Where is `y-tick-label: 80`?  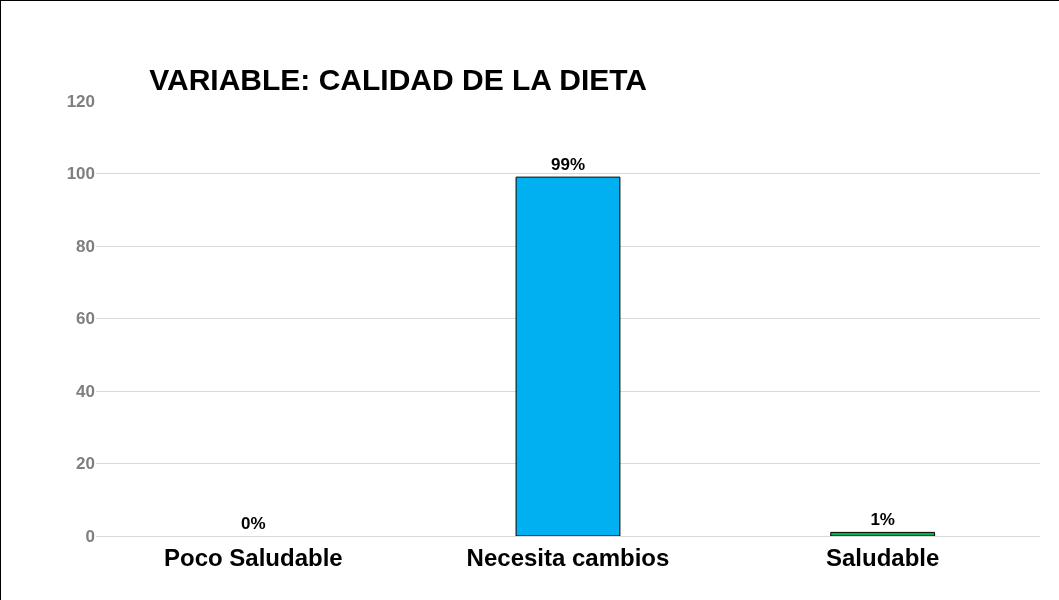
y-tick-label: 80 is located at coordinates (85, 246).